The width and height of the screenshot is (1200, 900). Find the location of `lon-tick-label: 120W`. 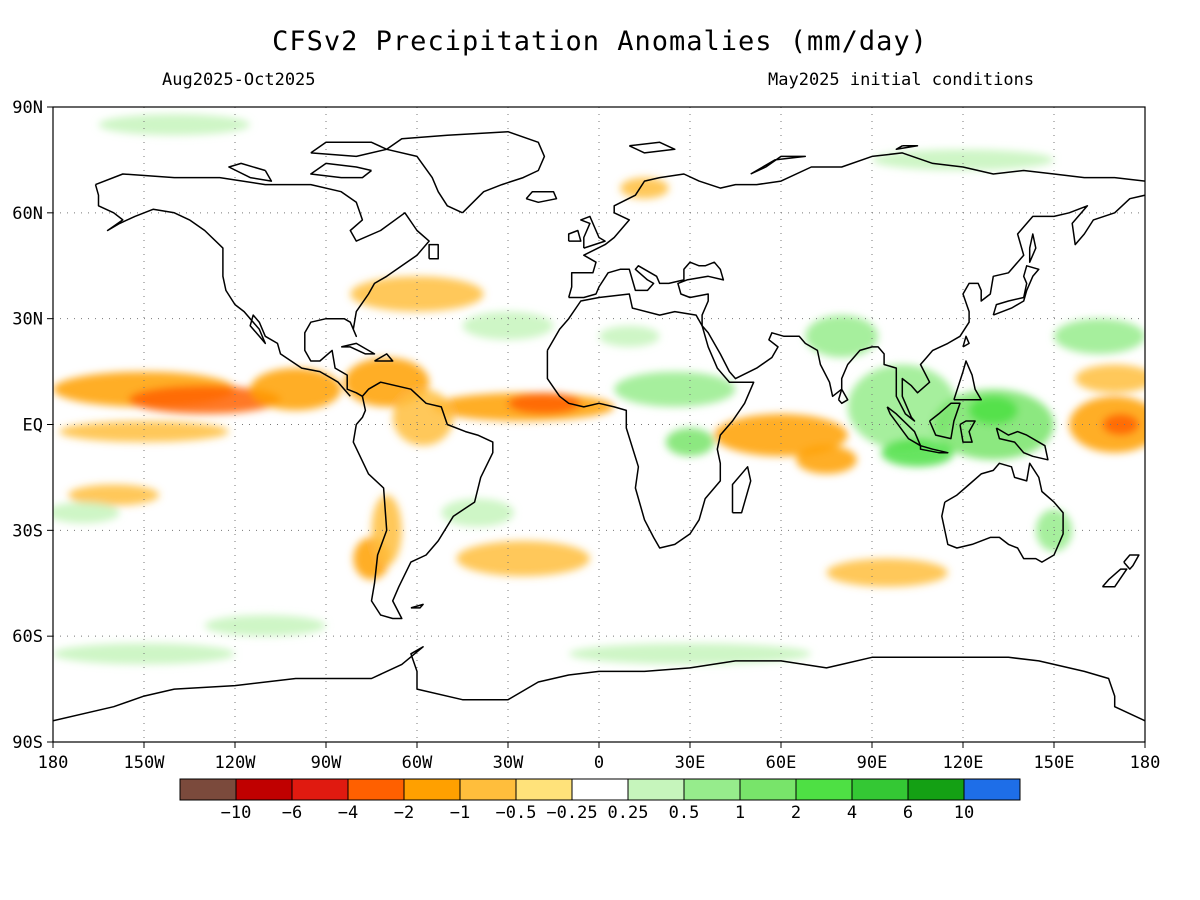

lon-tick-label: 120W is located at coordinates (236, 763).